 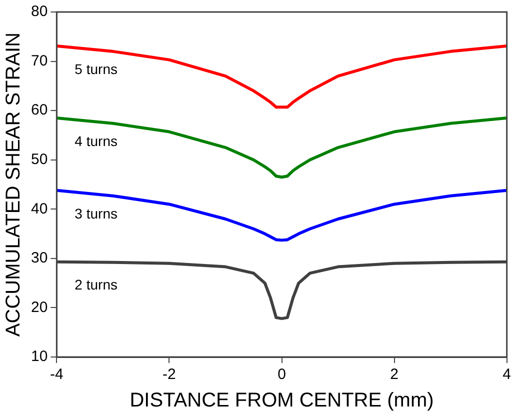 What do you see at coordinates (39, 209) in the screenshot?
I see `y-tick-label: 40` at bounding box center [39, 209].